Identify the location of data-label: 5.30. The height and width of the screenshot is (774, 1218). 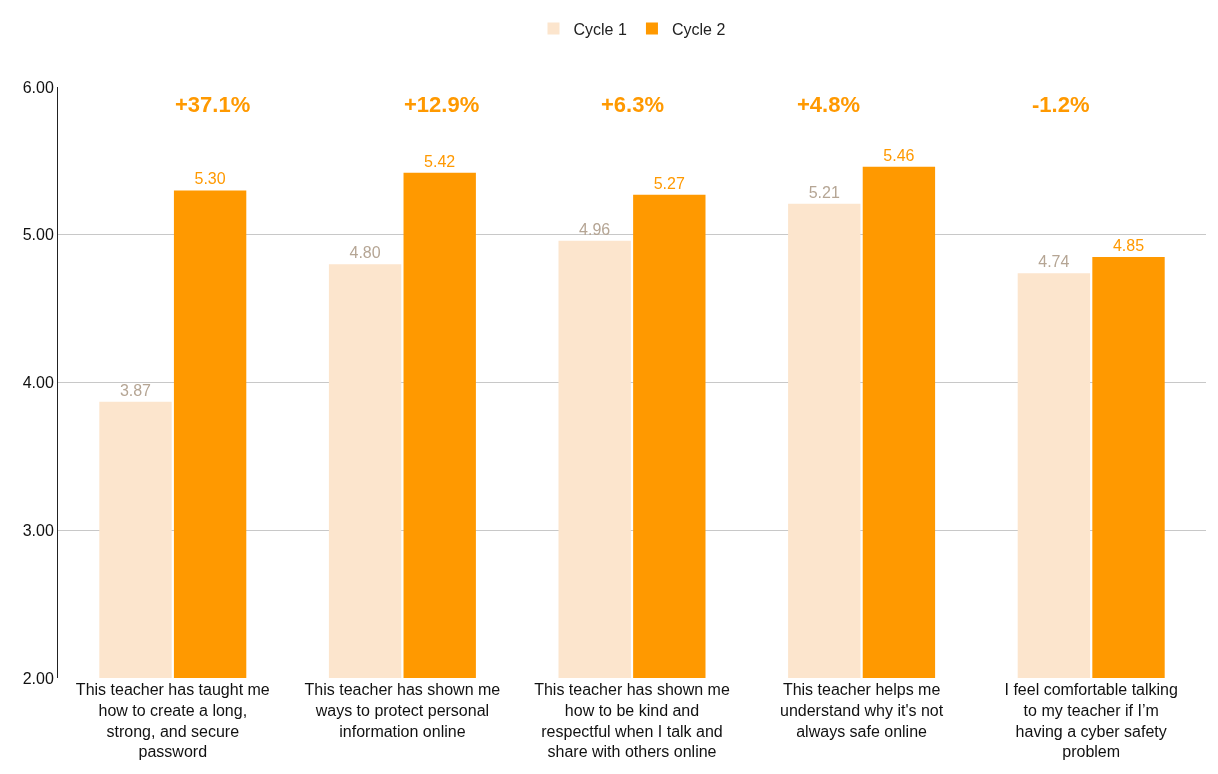
(210, 179).